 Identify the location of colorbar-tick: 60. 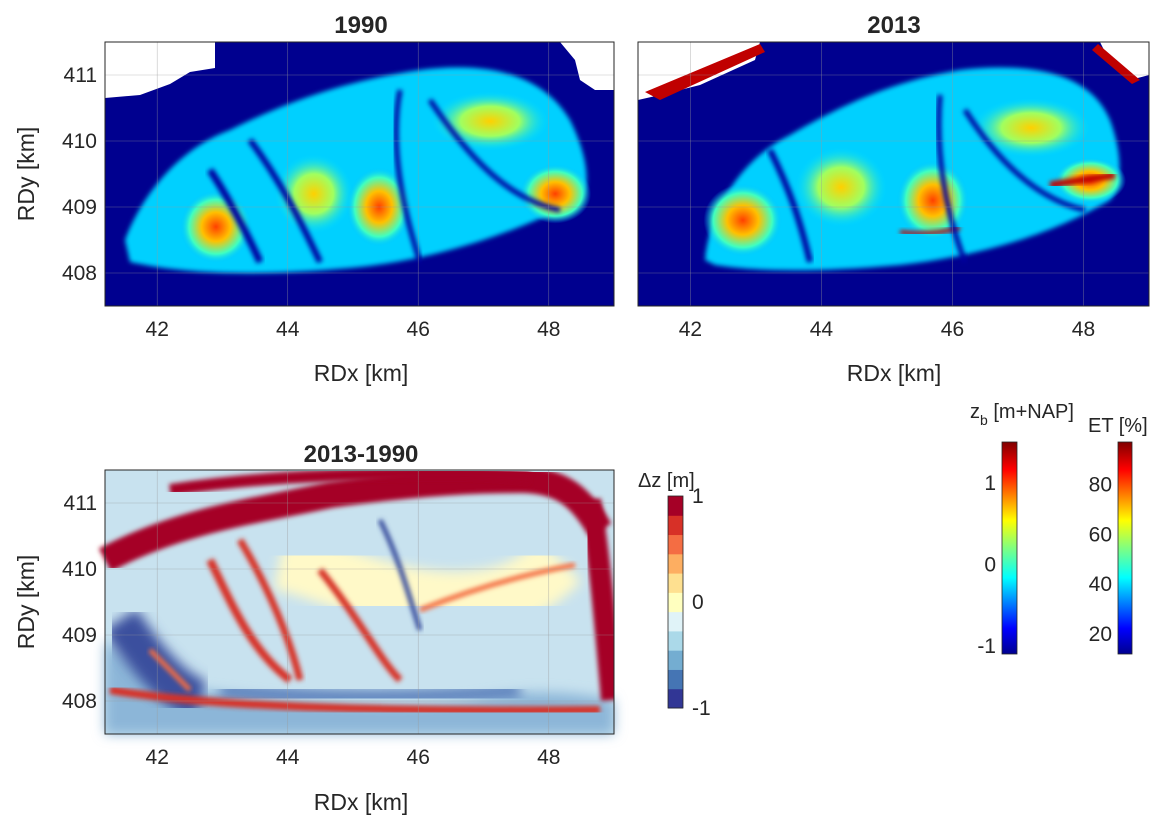
(1100, 534).